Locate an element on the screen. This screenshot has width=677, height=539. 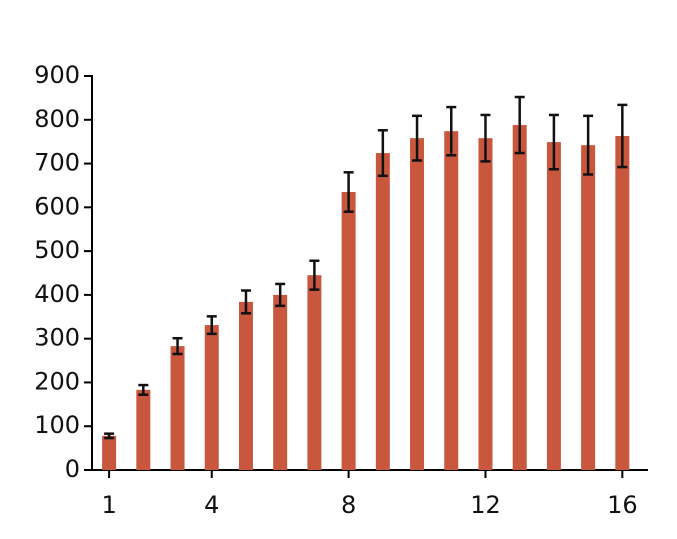
x-tick-label: 4 is located at coordinates (211, 505).